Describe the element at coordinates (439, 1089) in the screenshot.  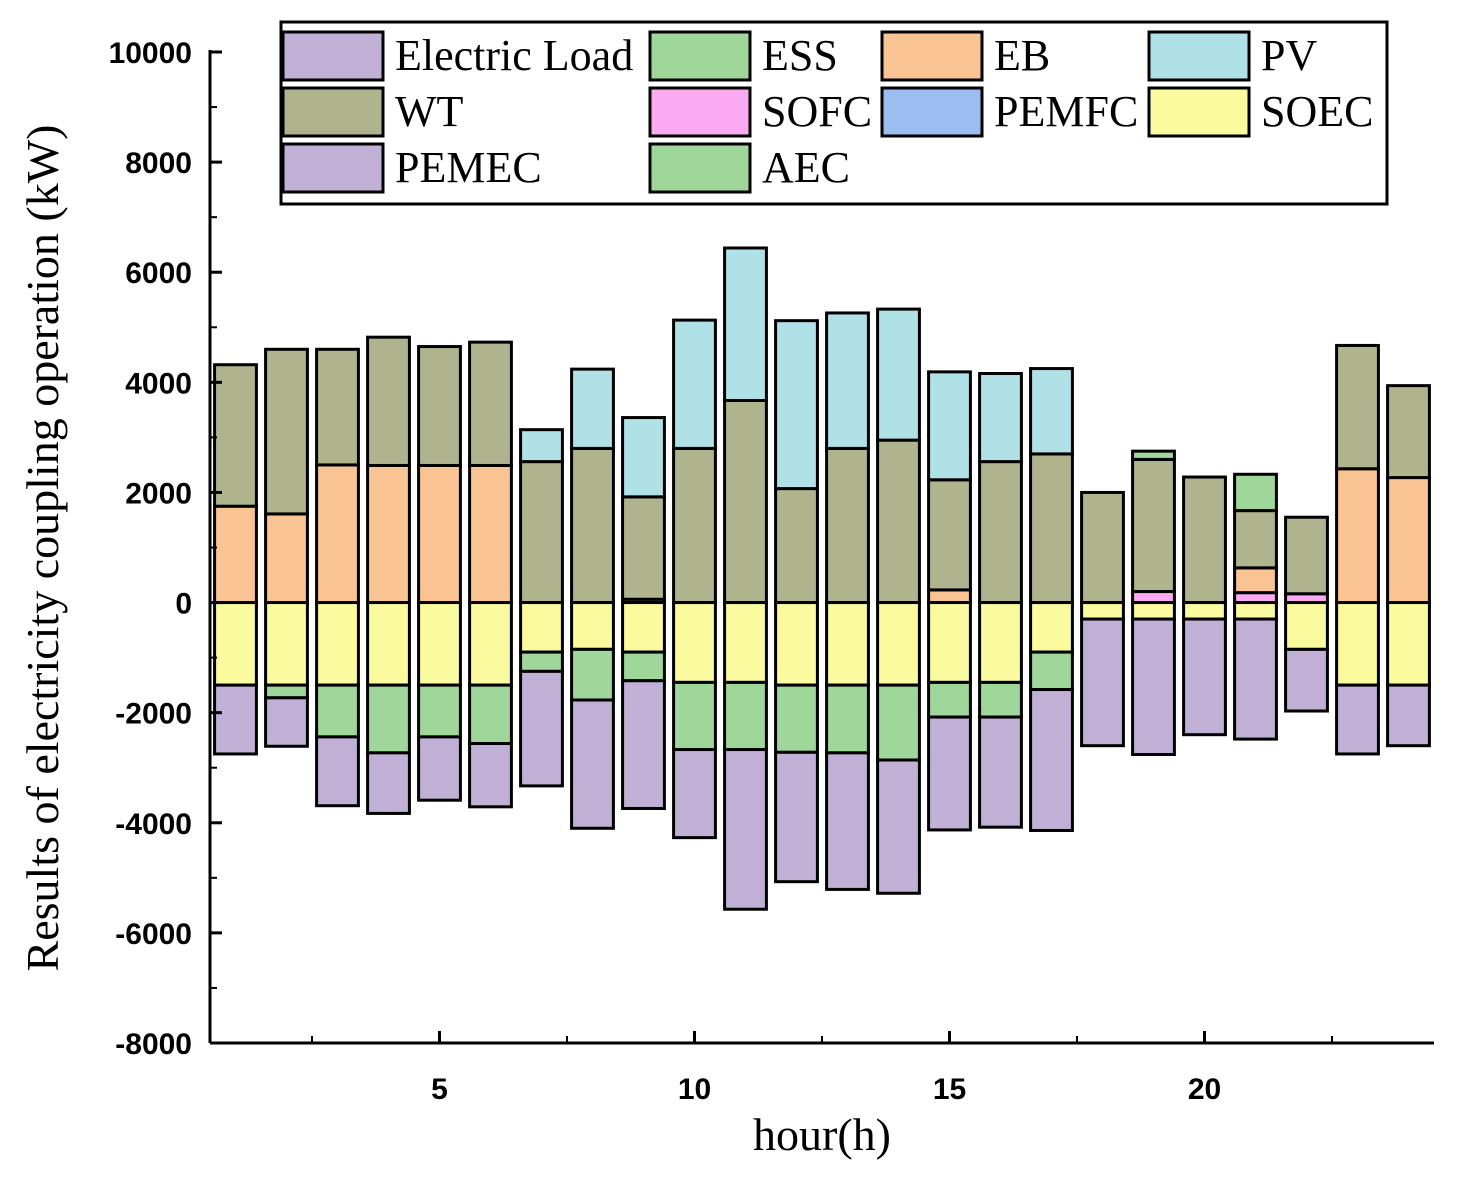
I see `x-tick-label: 5` at that location.